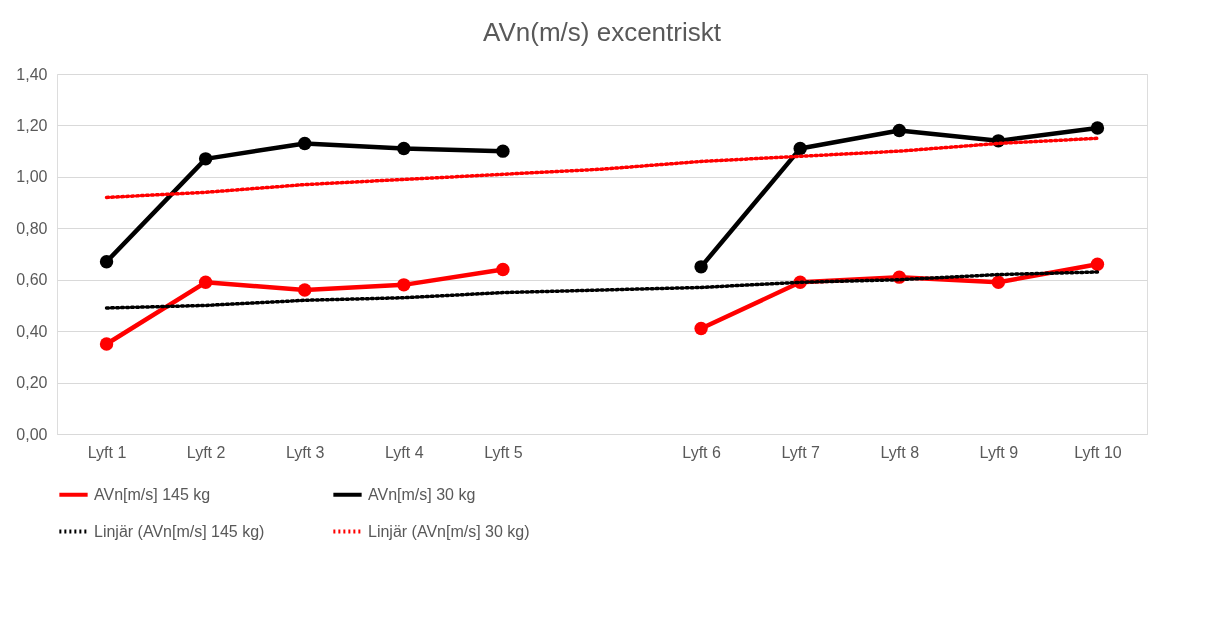  Describe the element at coordinates (404, 452) in the screenshot. I see `x-tick-label: Lyft 4` at that location.